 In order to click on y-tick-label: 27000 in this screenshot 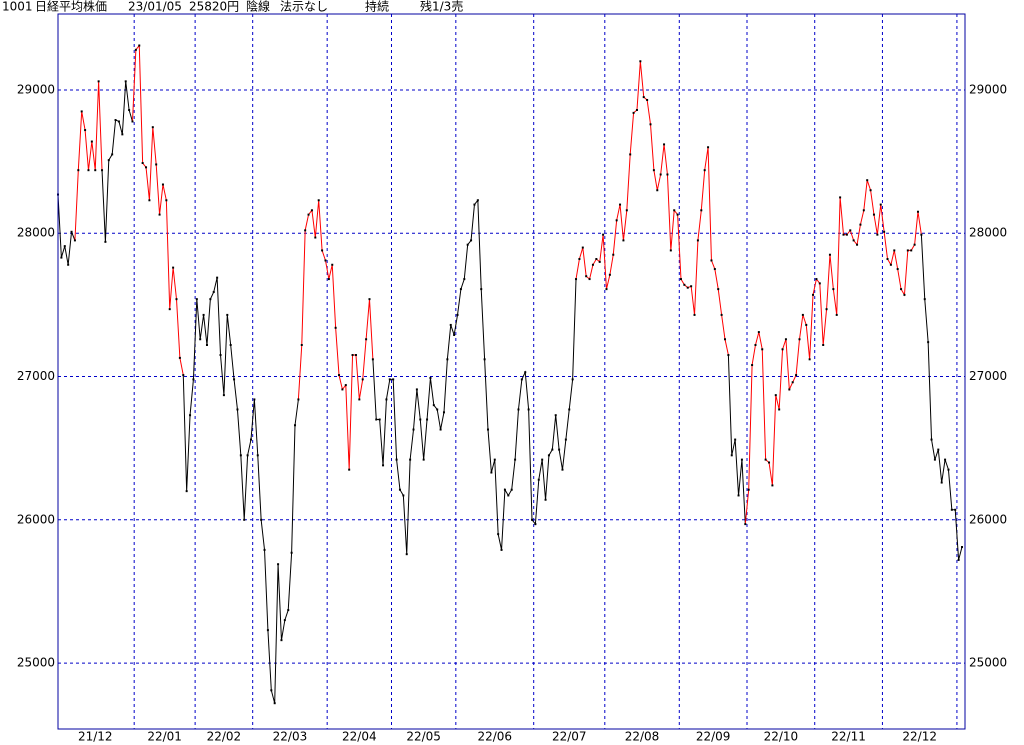, I will do `click(36, 376)`.